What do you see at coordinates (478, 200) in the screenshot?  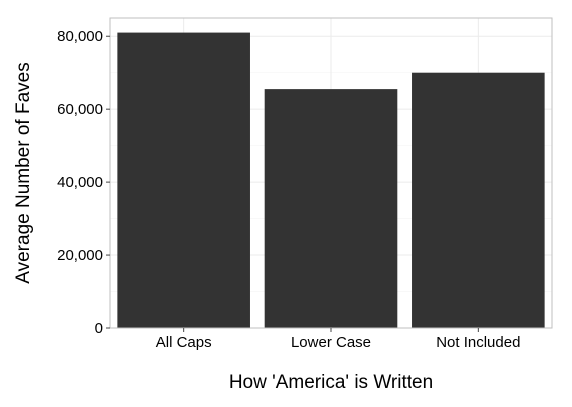 I see `bar-not-included` at bounding box center [478, 200].